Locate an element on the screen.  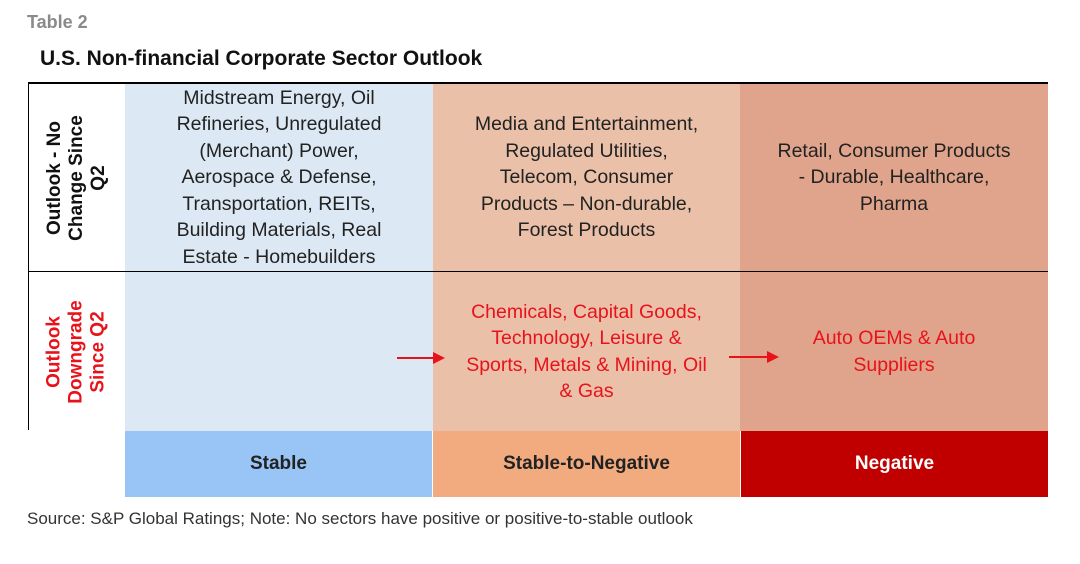
row-label-no-change: Outlook - No Change Since Q2 is located at coordinates (76, 177).